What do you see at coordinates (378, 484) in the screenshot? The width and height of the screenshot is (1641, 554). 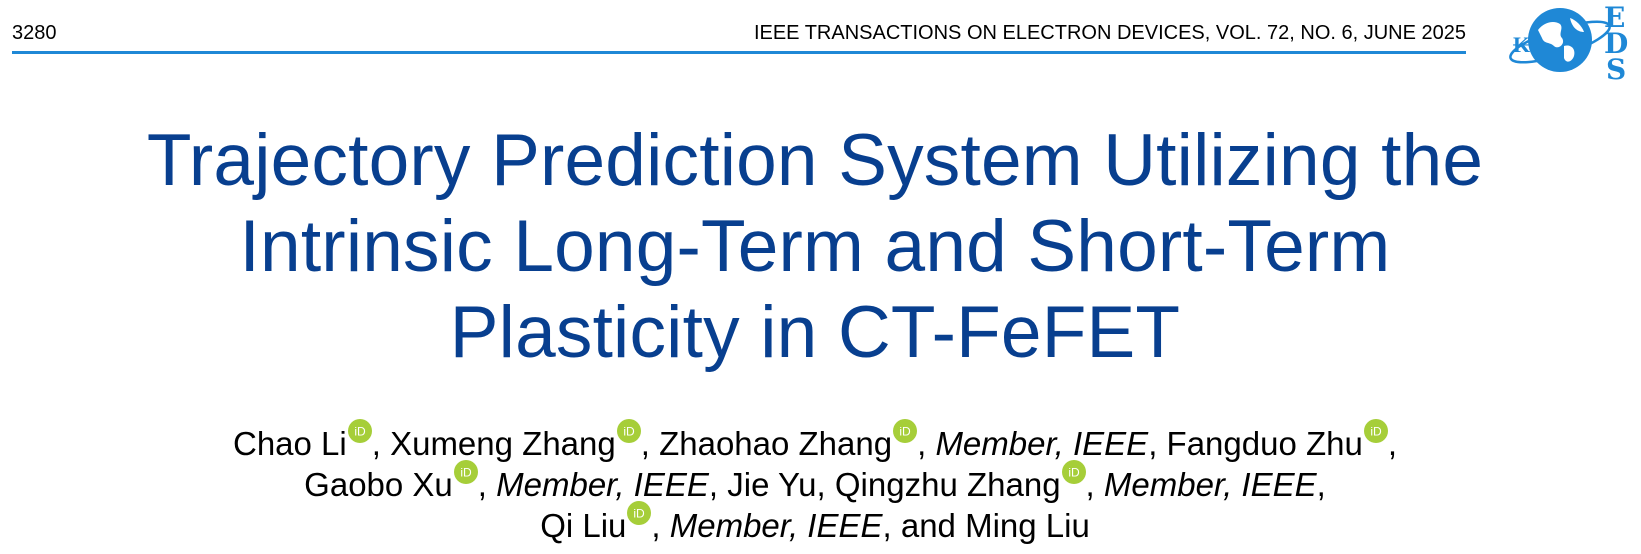 I see `author-name: Gaobo Xu` at bounding box center [378, 484].